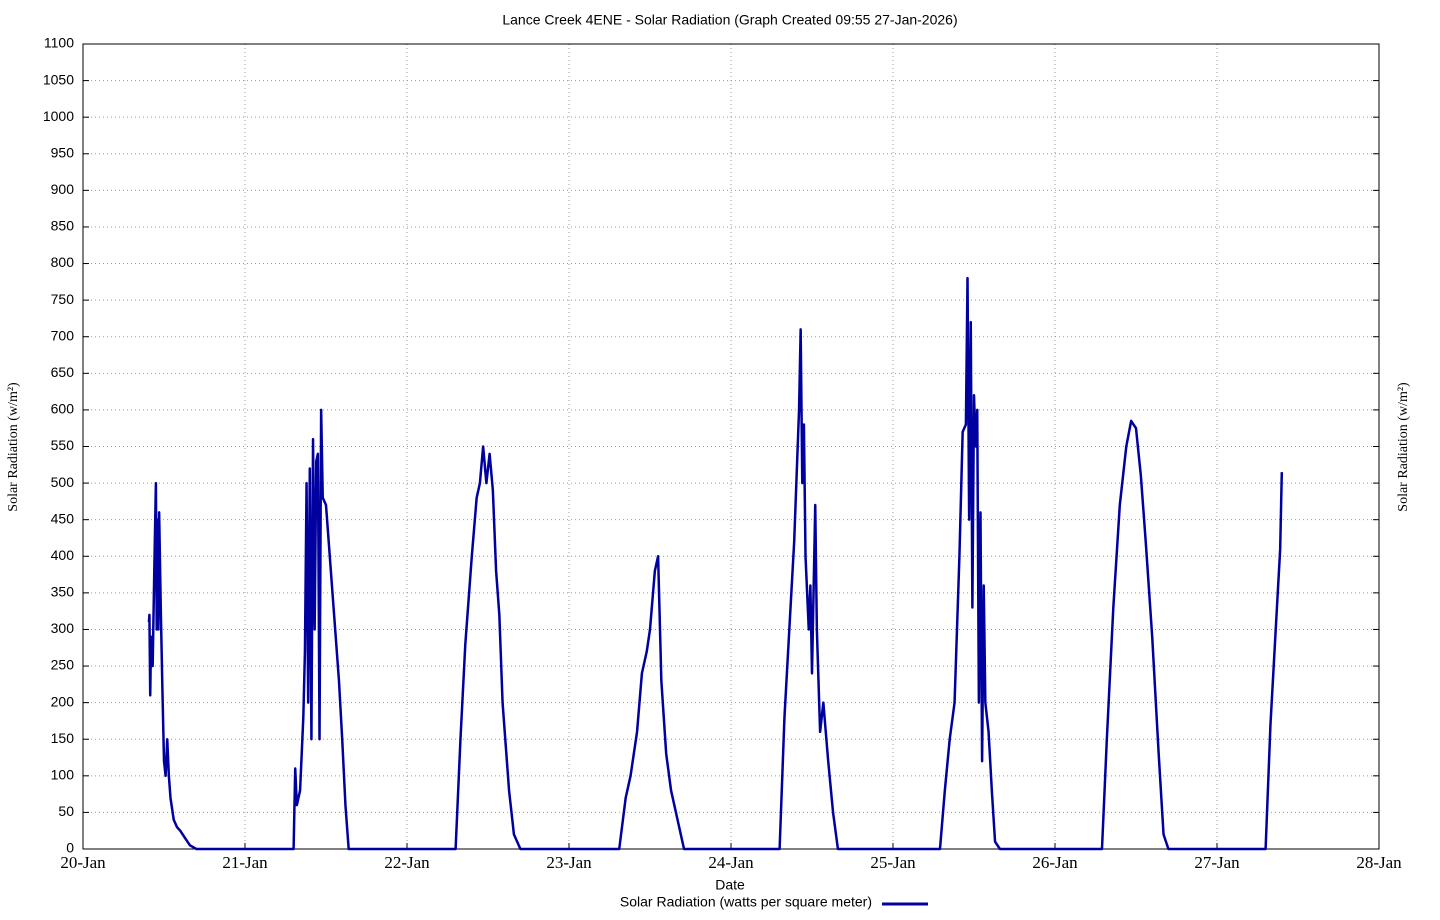  Describe the element at coordinates (730, 885) in the screenshot. I see `x-axis-label: Date` at that location.